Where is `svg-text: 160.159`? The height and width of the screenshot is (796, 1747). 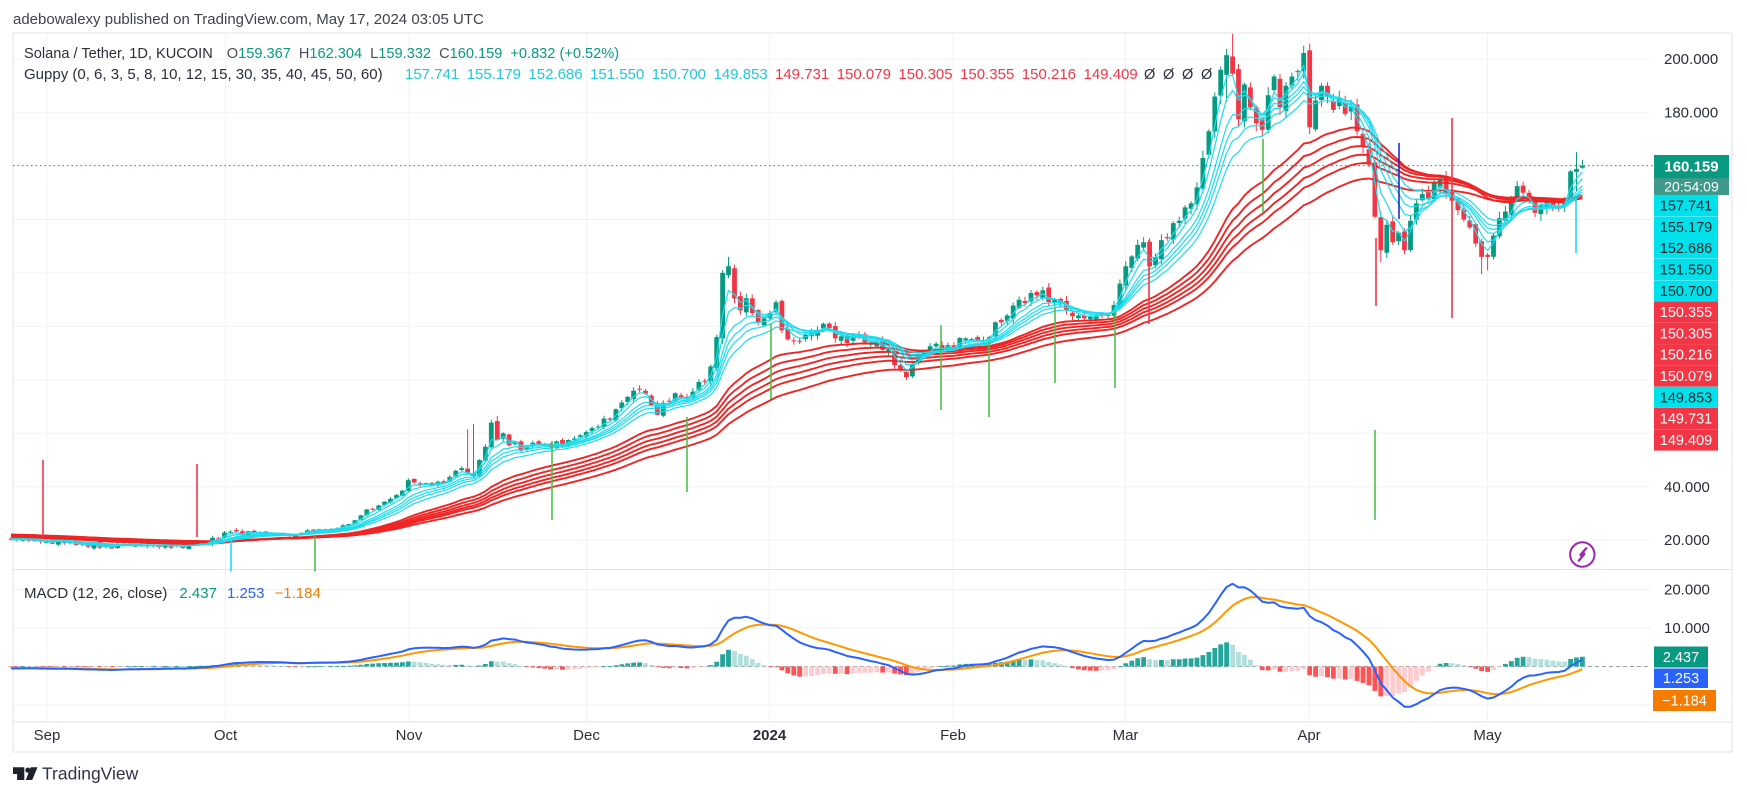
svg-text: 160.159 is located at coordinates (1691, 167).